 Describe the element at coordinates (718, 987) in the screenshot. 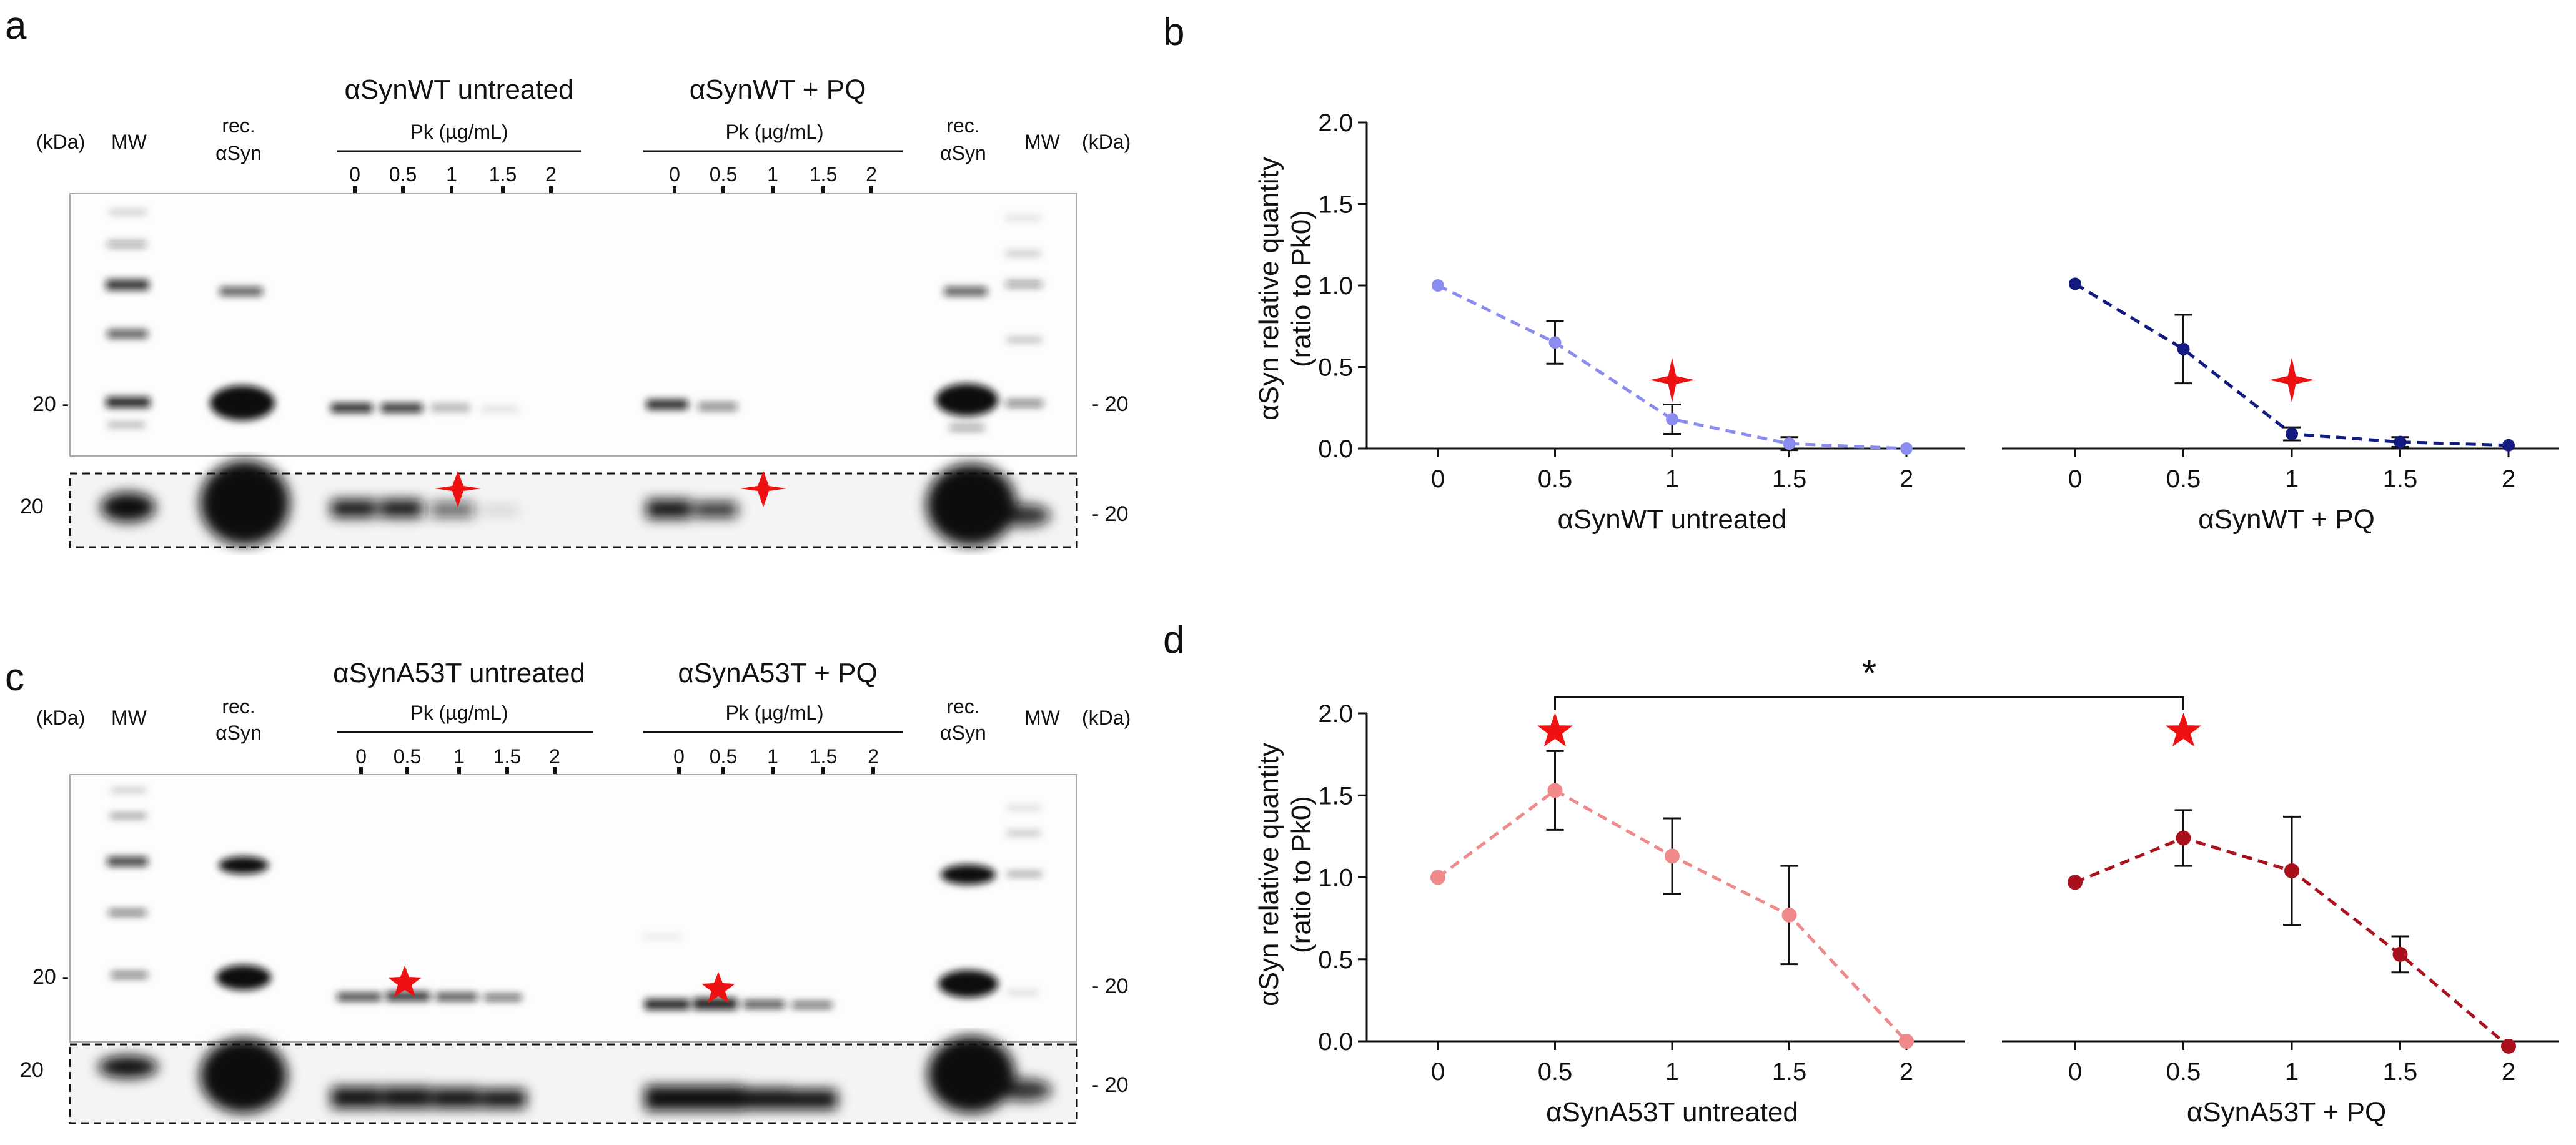

I see `five-point-star-icon` at that location.